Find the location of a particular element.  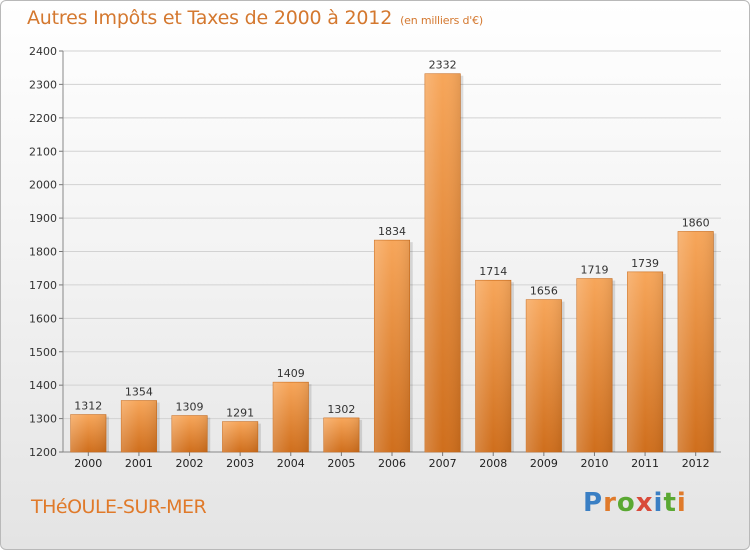

chart-subtitle: (en milliers d'€) is located at coordinates (441, 20).